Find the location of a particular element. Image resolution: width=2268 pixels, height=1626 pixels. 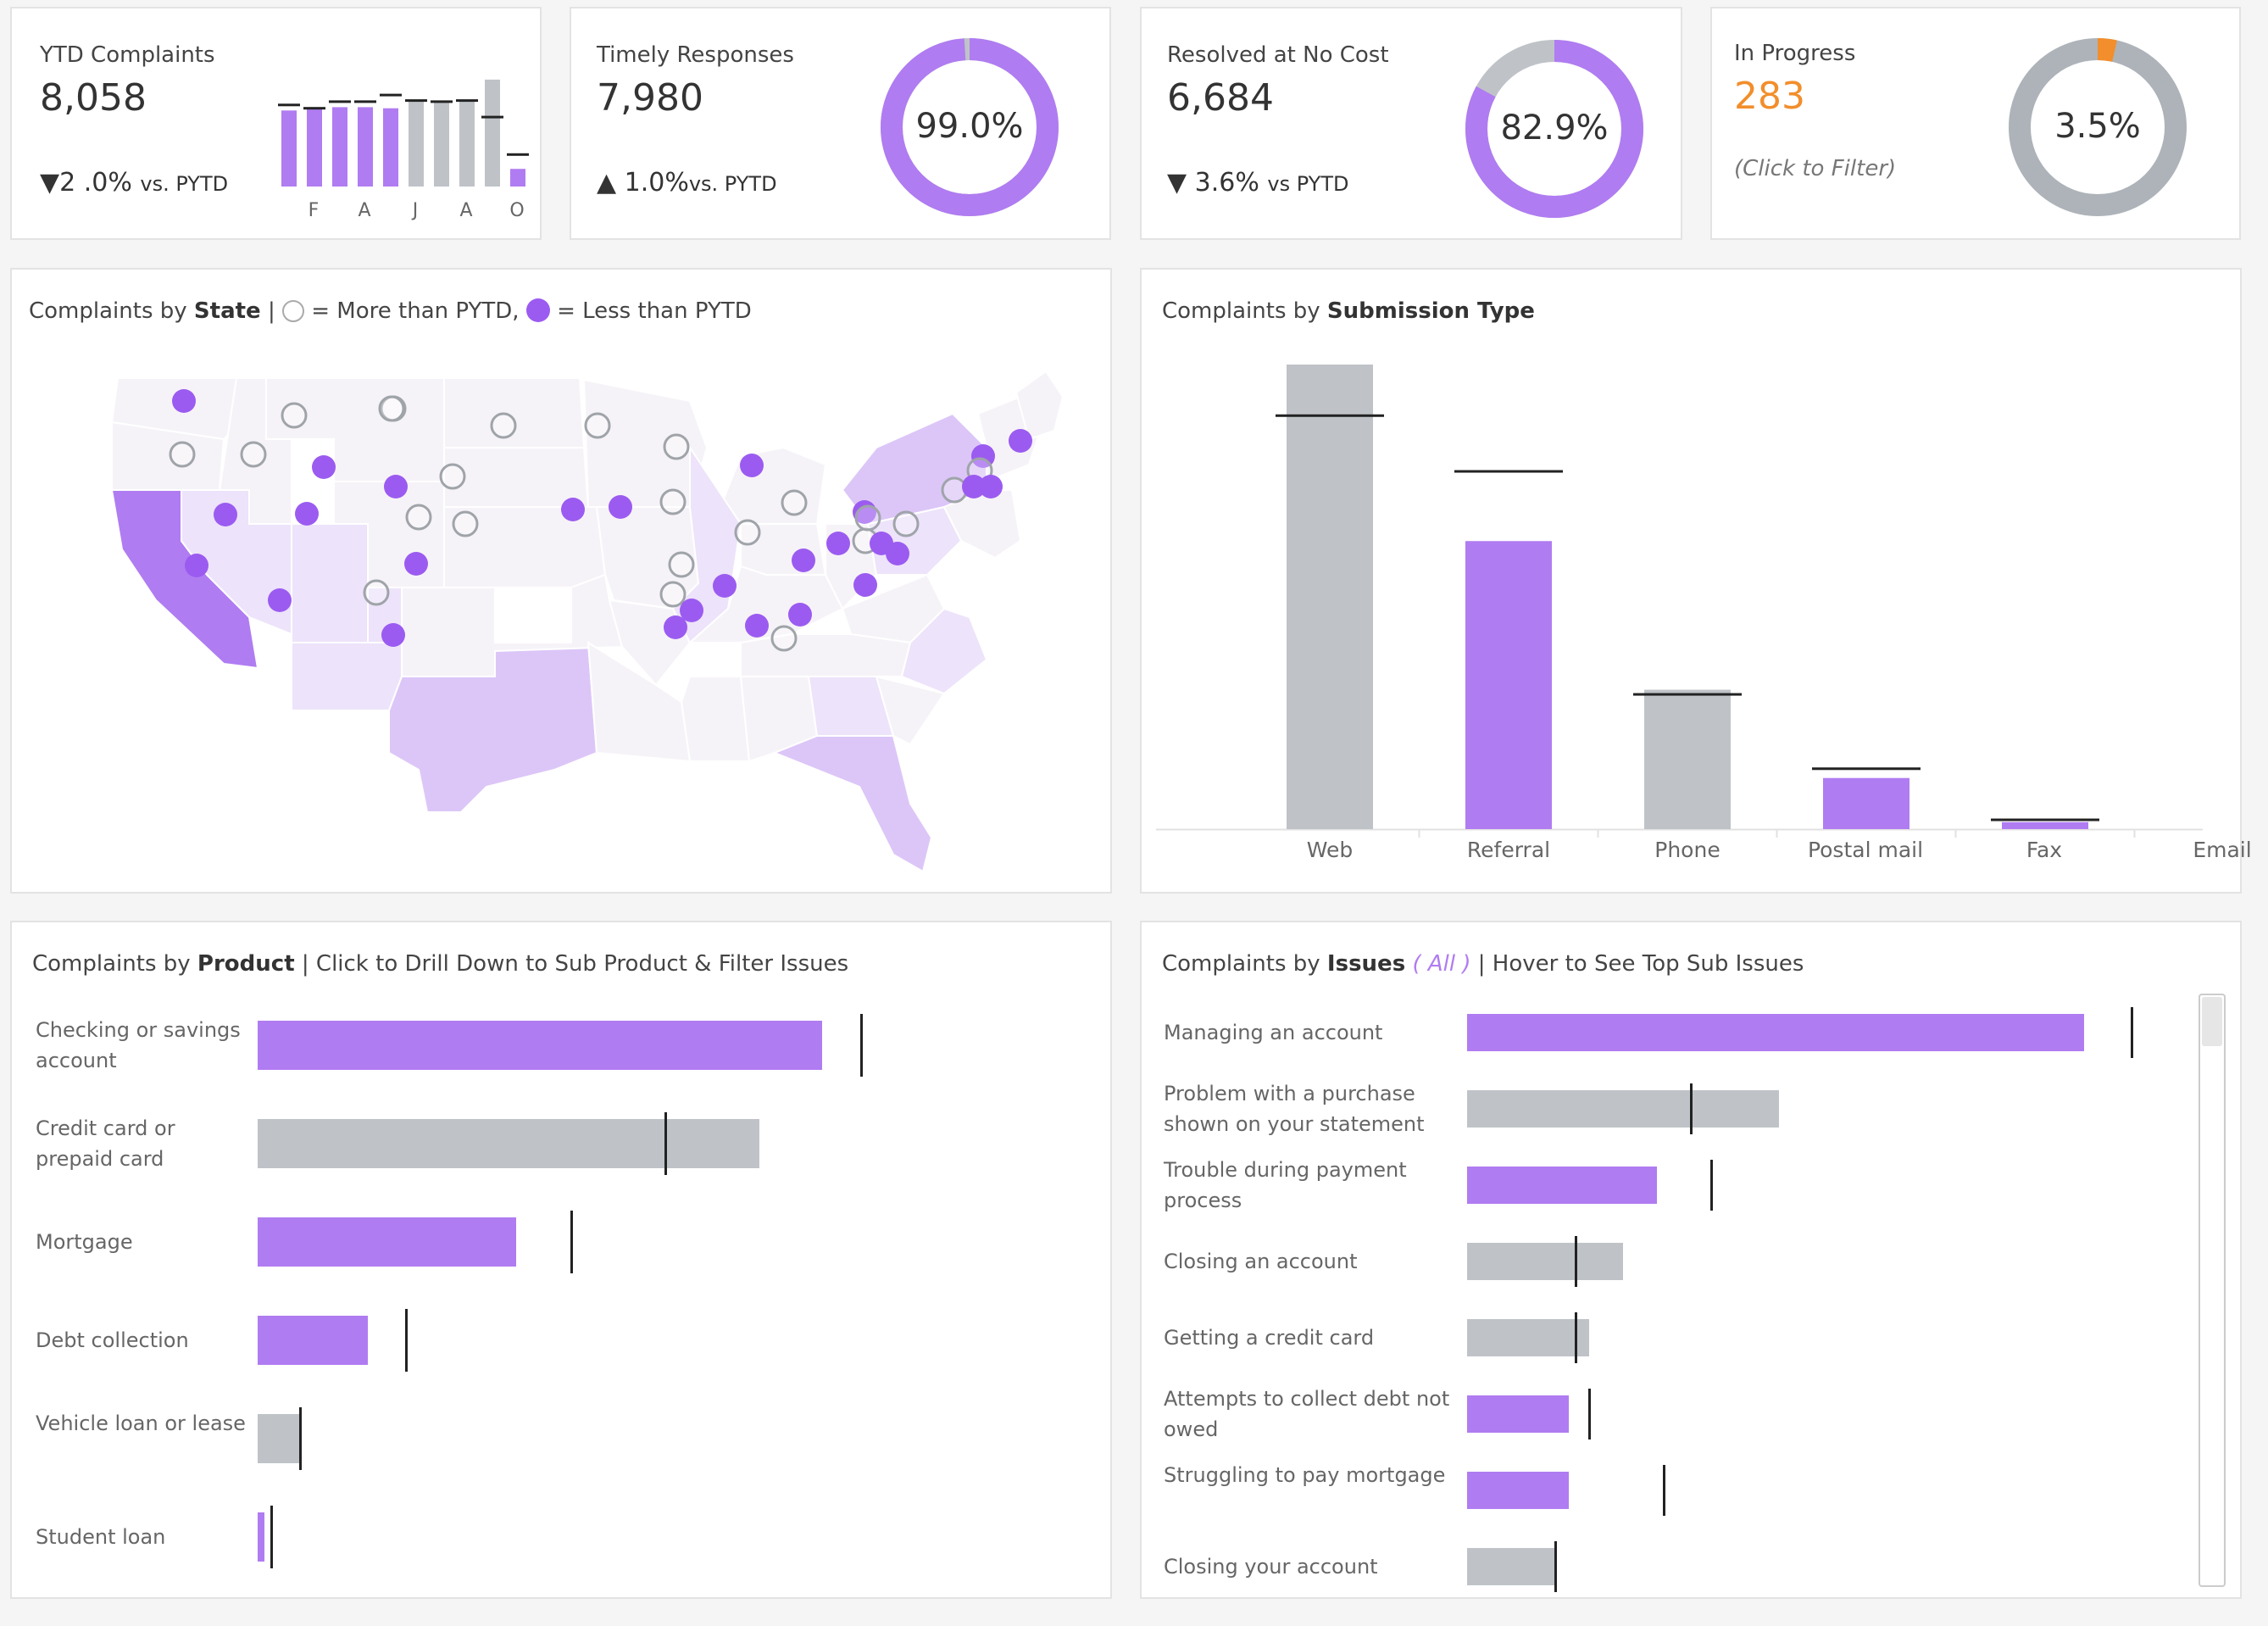

state-markers is located at coordinates (601, 520).